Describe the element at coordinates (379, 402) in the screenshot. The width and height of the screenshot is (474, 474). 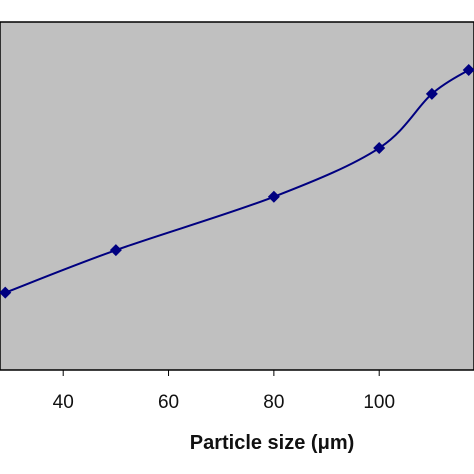
I see `x-tick-label: 100` at that location.